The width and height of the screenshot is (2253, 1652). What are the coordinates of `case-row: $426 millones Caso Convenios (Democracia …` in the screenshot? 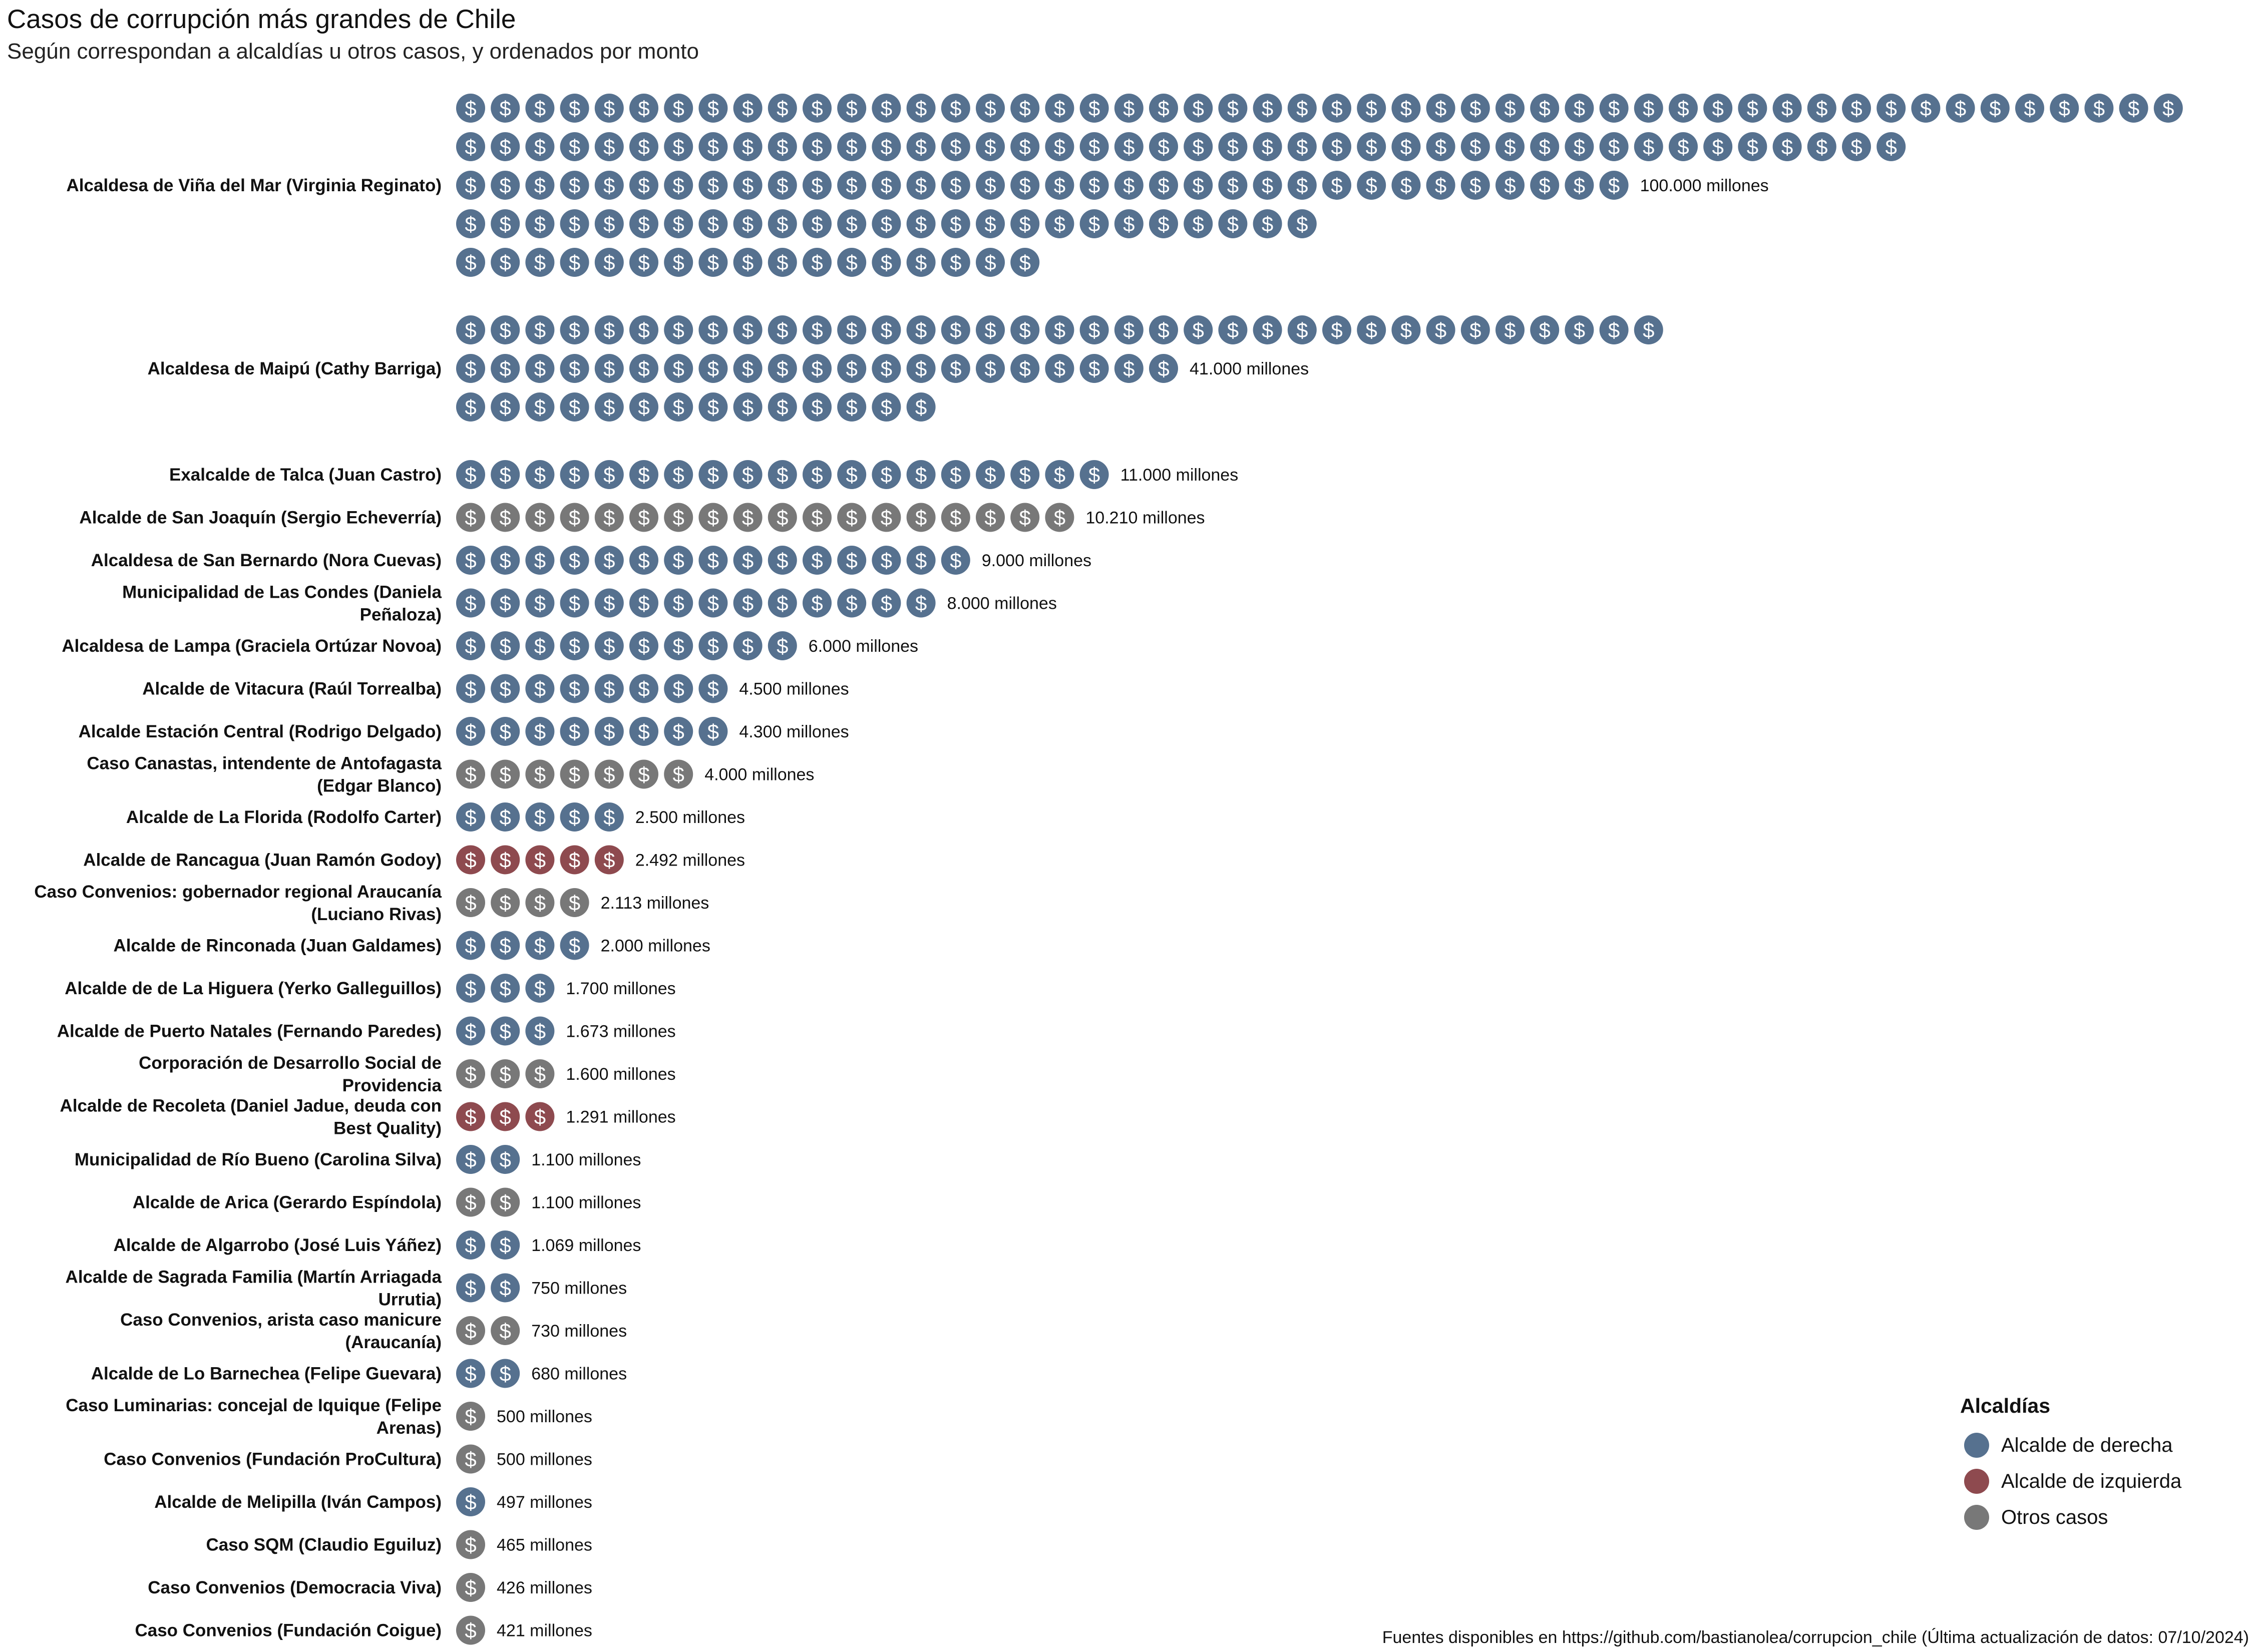 It's located at (370, 1587).